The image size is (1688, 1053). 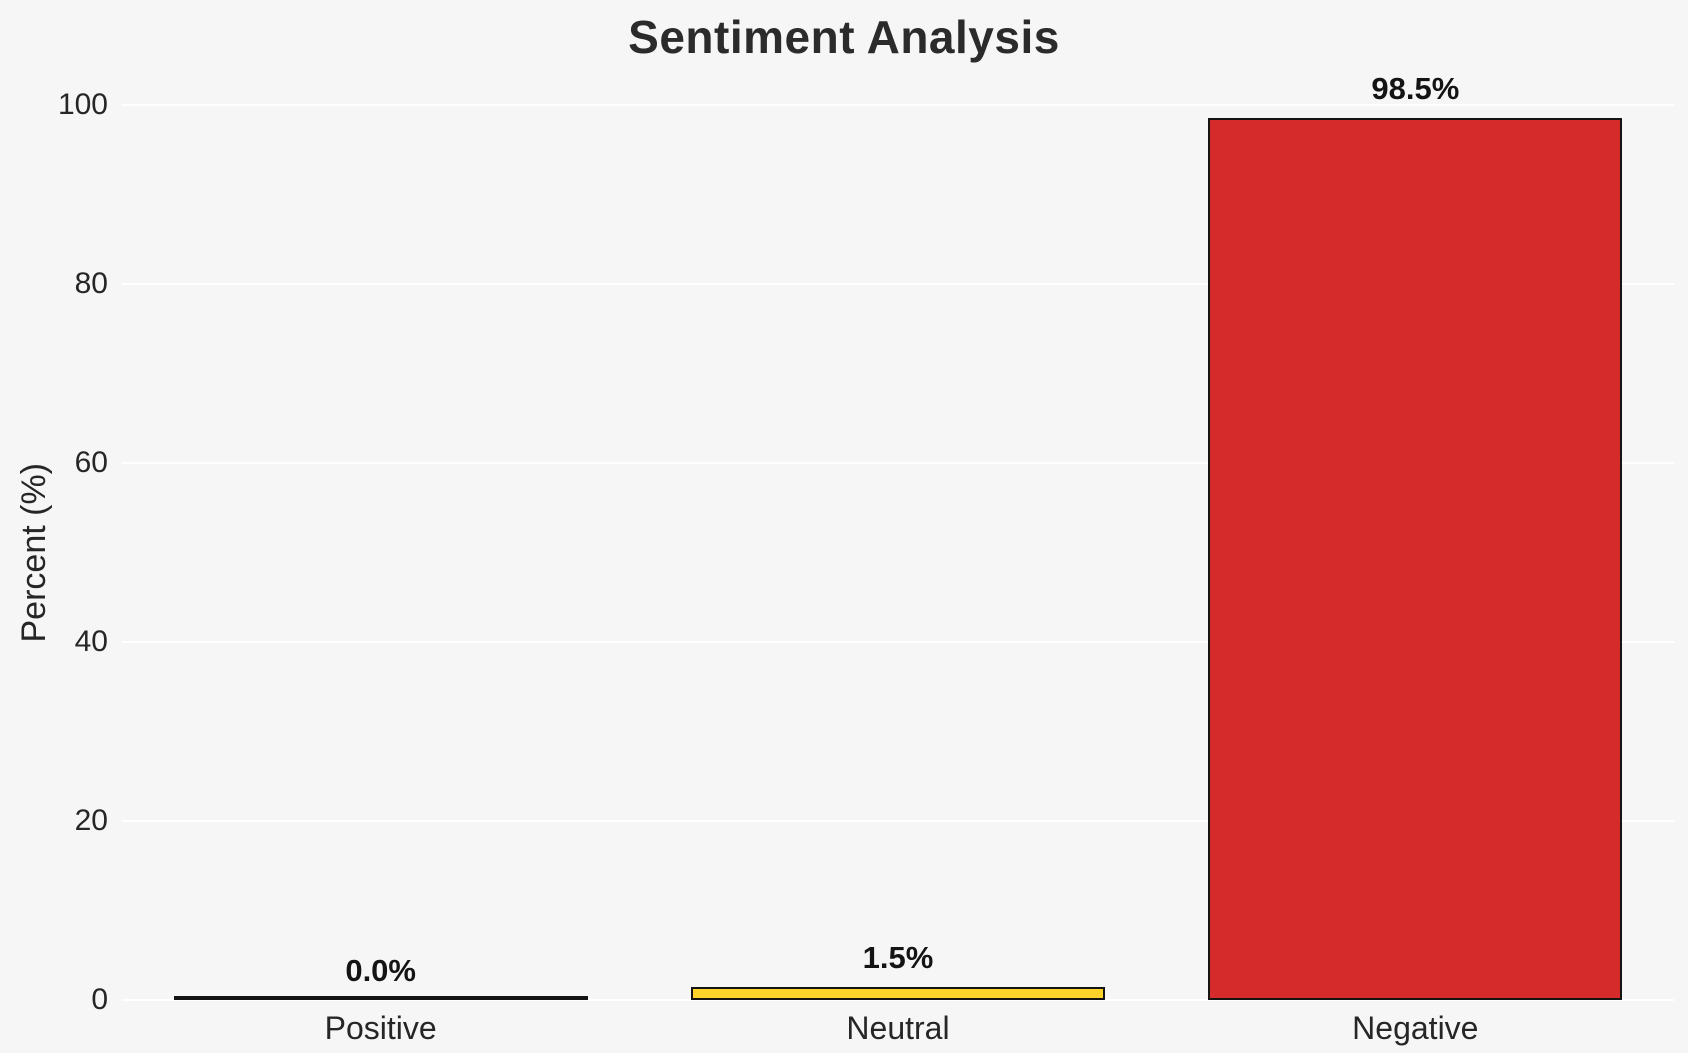 I want to click on value-label-negative: 98.5%, so click(x=1415, y=89).